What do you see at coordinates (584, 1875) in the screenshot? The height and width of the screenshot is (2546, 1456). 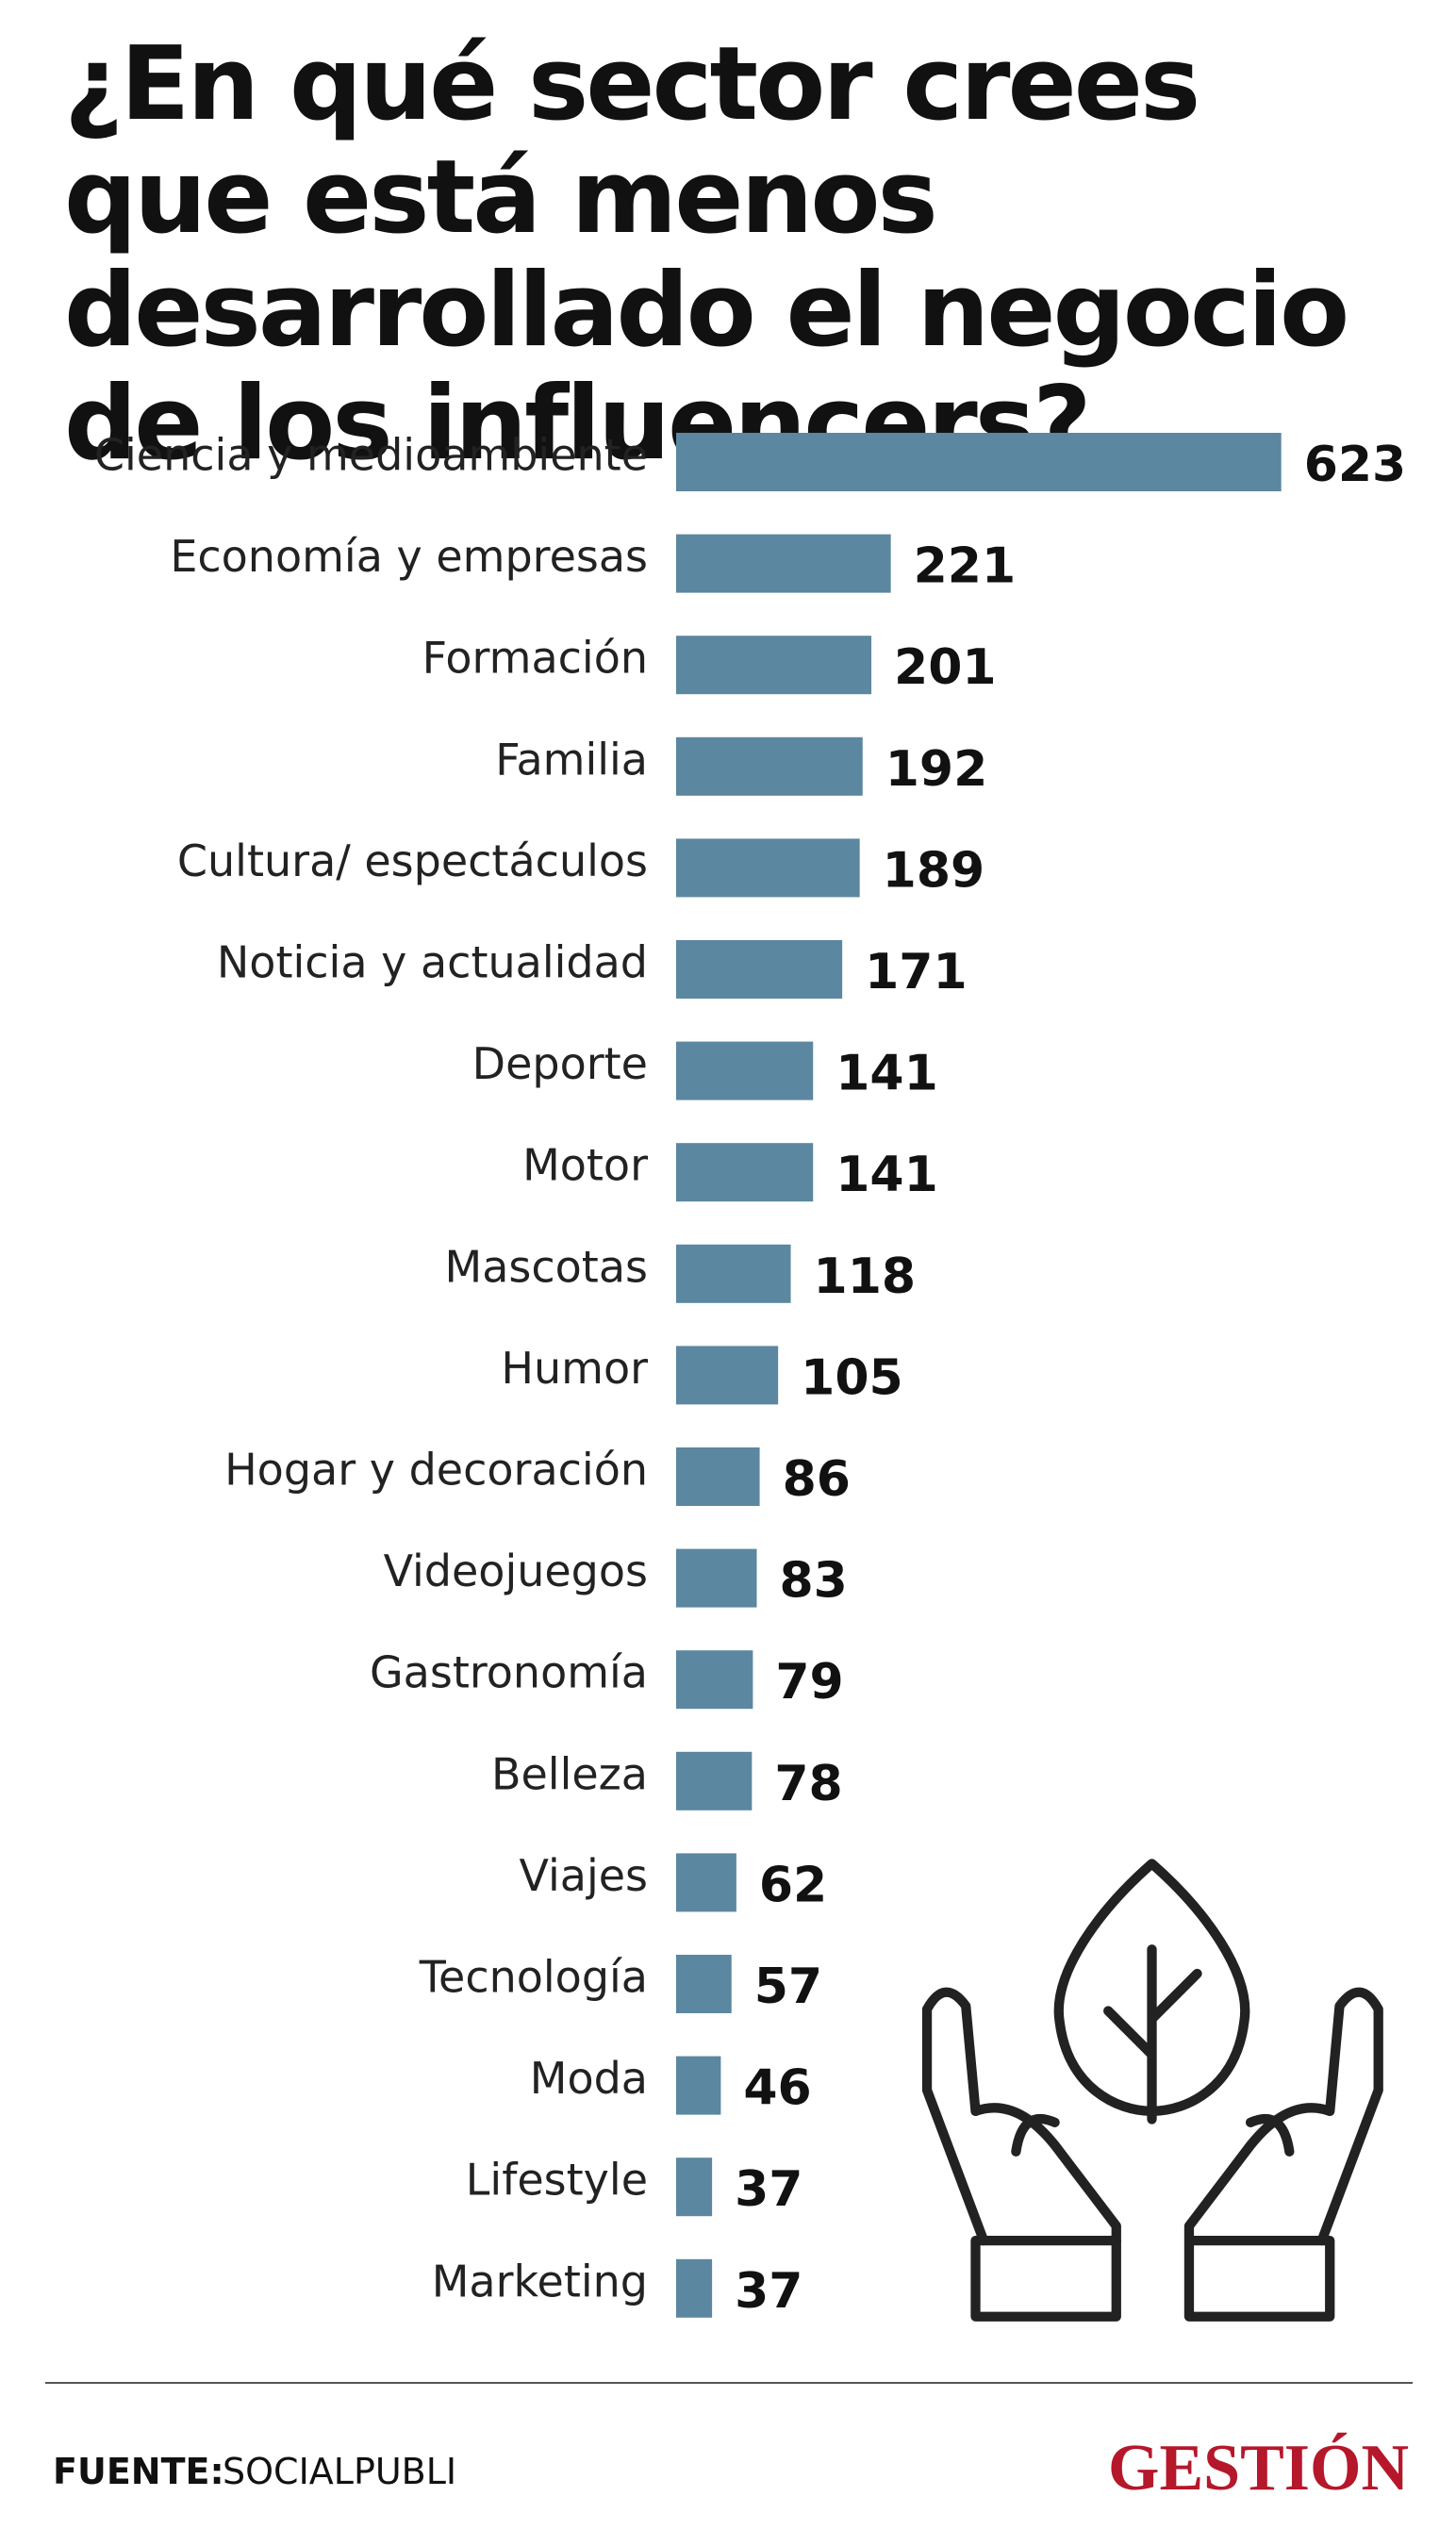 I see `category-label: Viajes` at bounding box center [584, 1875].